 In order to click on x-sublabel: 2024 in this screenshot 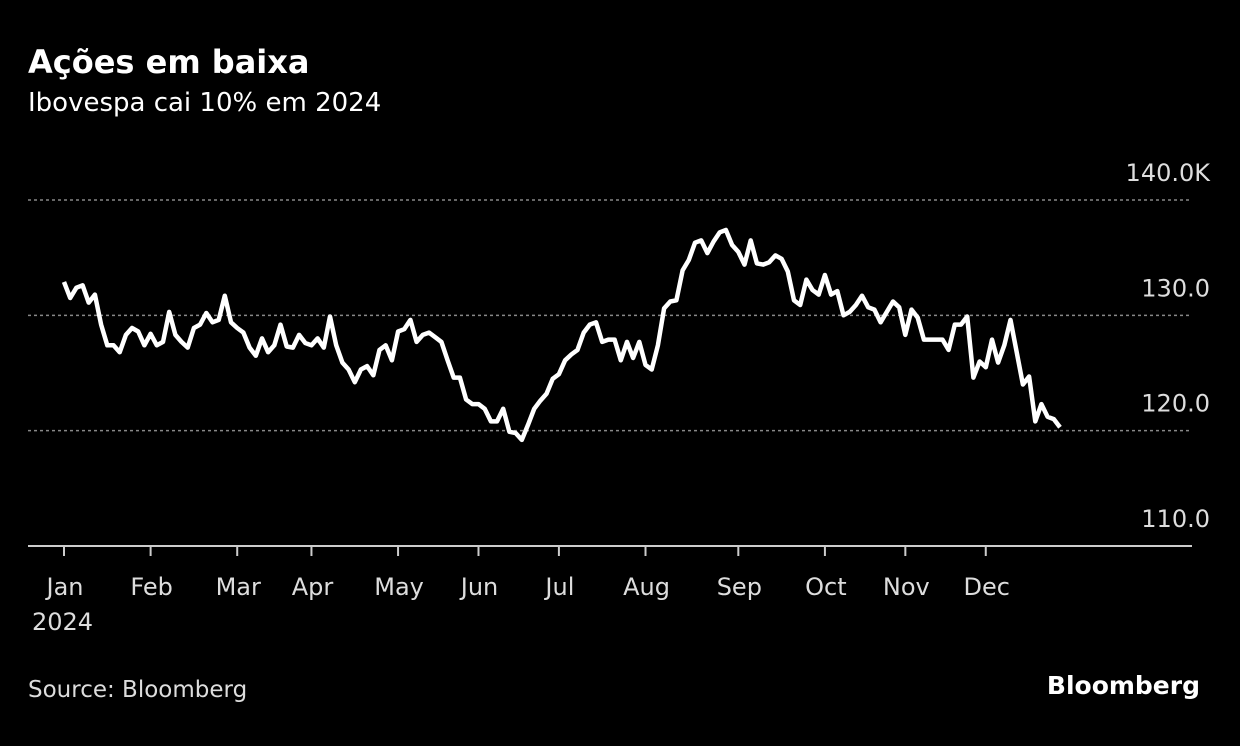, I will do `click(62, 622)`.